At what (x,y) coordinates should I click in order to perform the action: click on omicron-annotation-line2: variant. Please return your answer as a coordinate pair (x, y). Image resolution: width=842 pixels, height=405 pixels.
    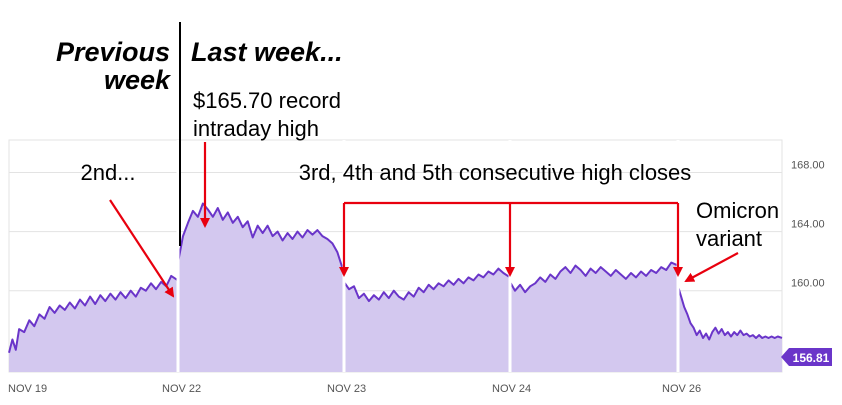
    Looking at the image, I should click on (729, 238).